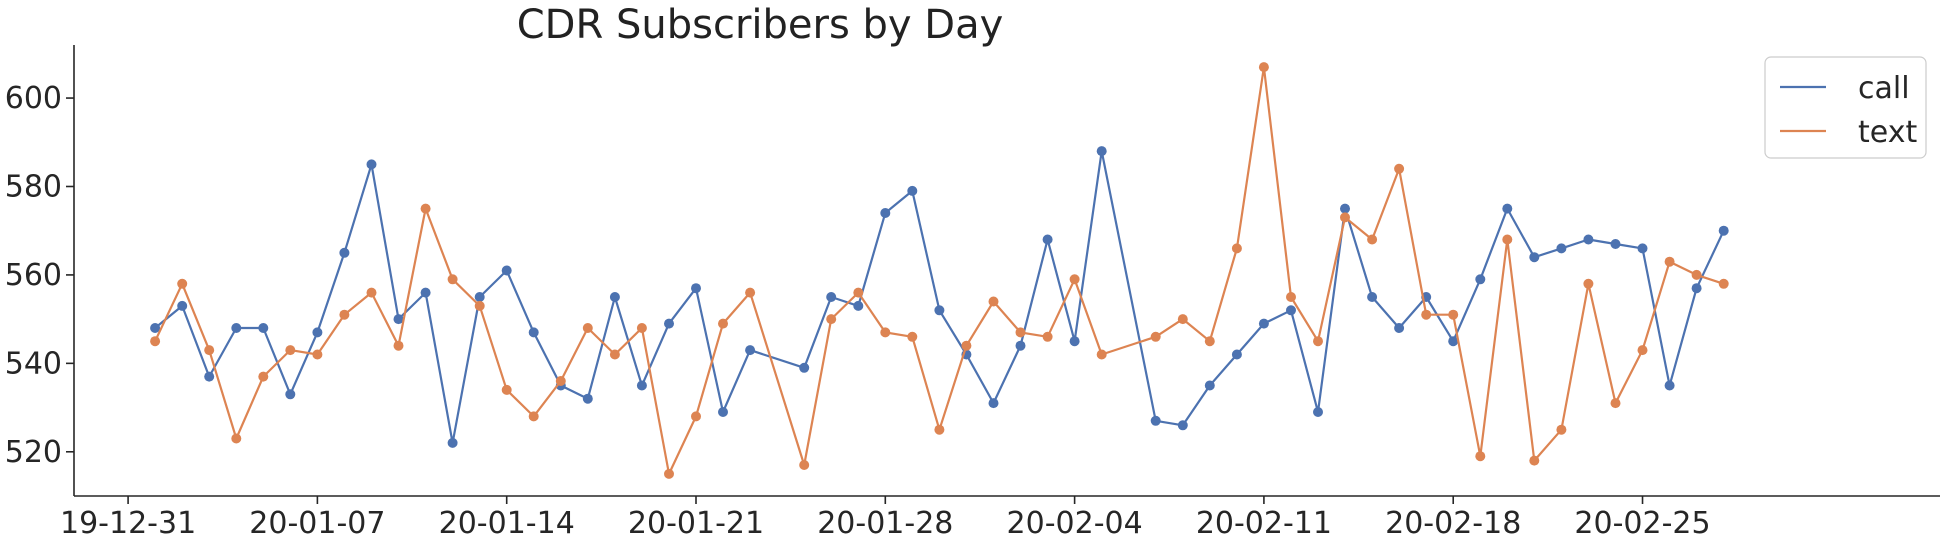 Image resolution: width=1948 pixels, height=548 pixels. What do you see at coordinates (33, 98) in the screenshot?
I see `y-tick-label: 600` at bounding box center [33, 98].